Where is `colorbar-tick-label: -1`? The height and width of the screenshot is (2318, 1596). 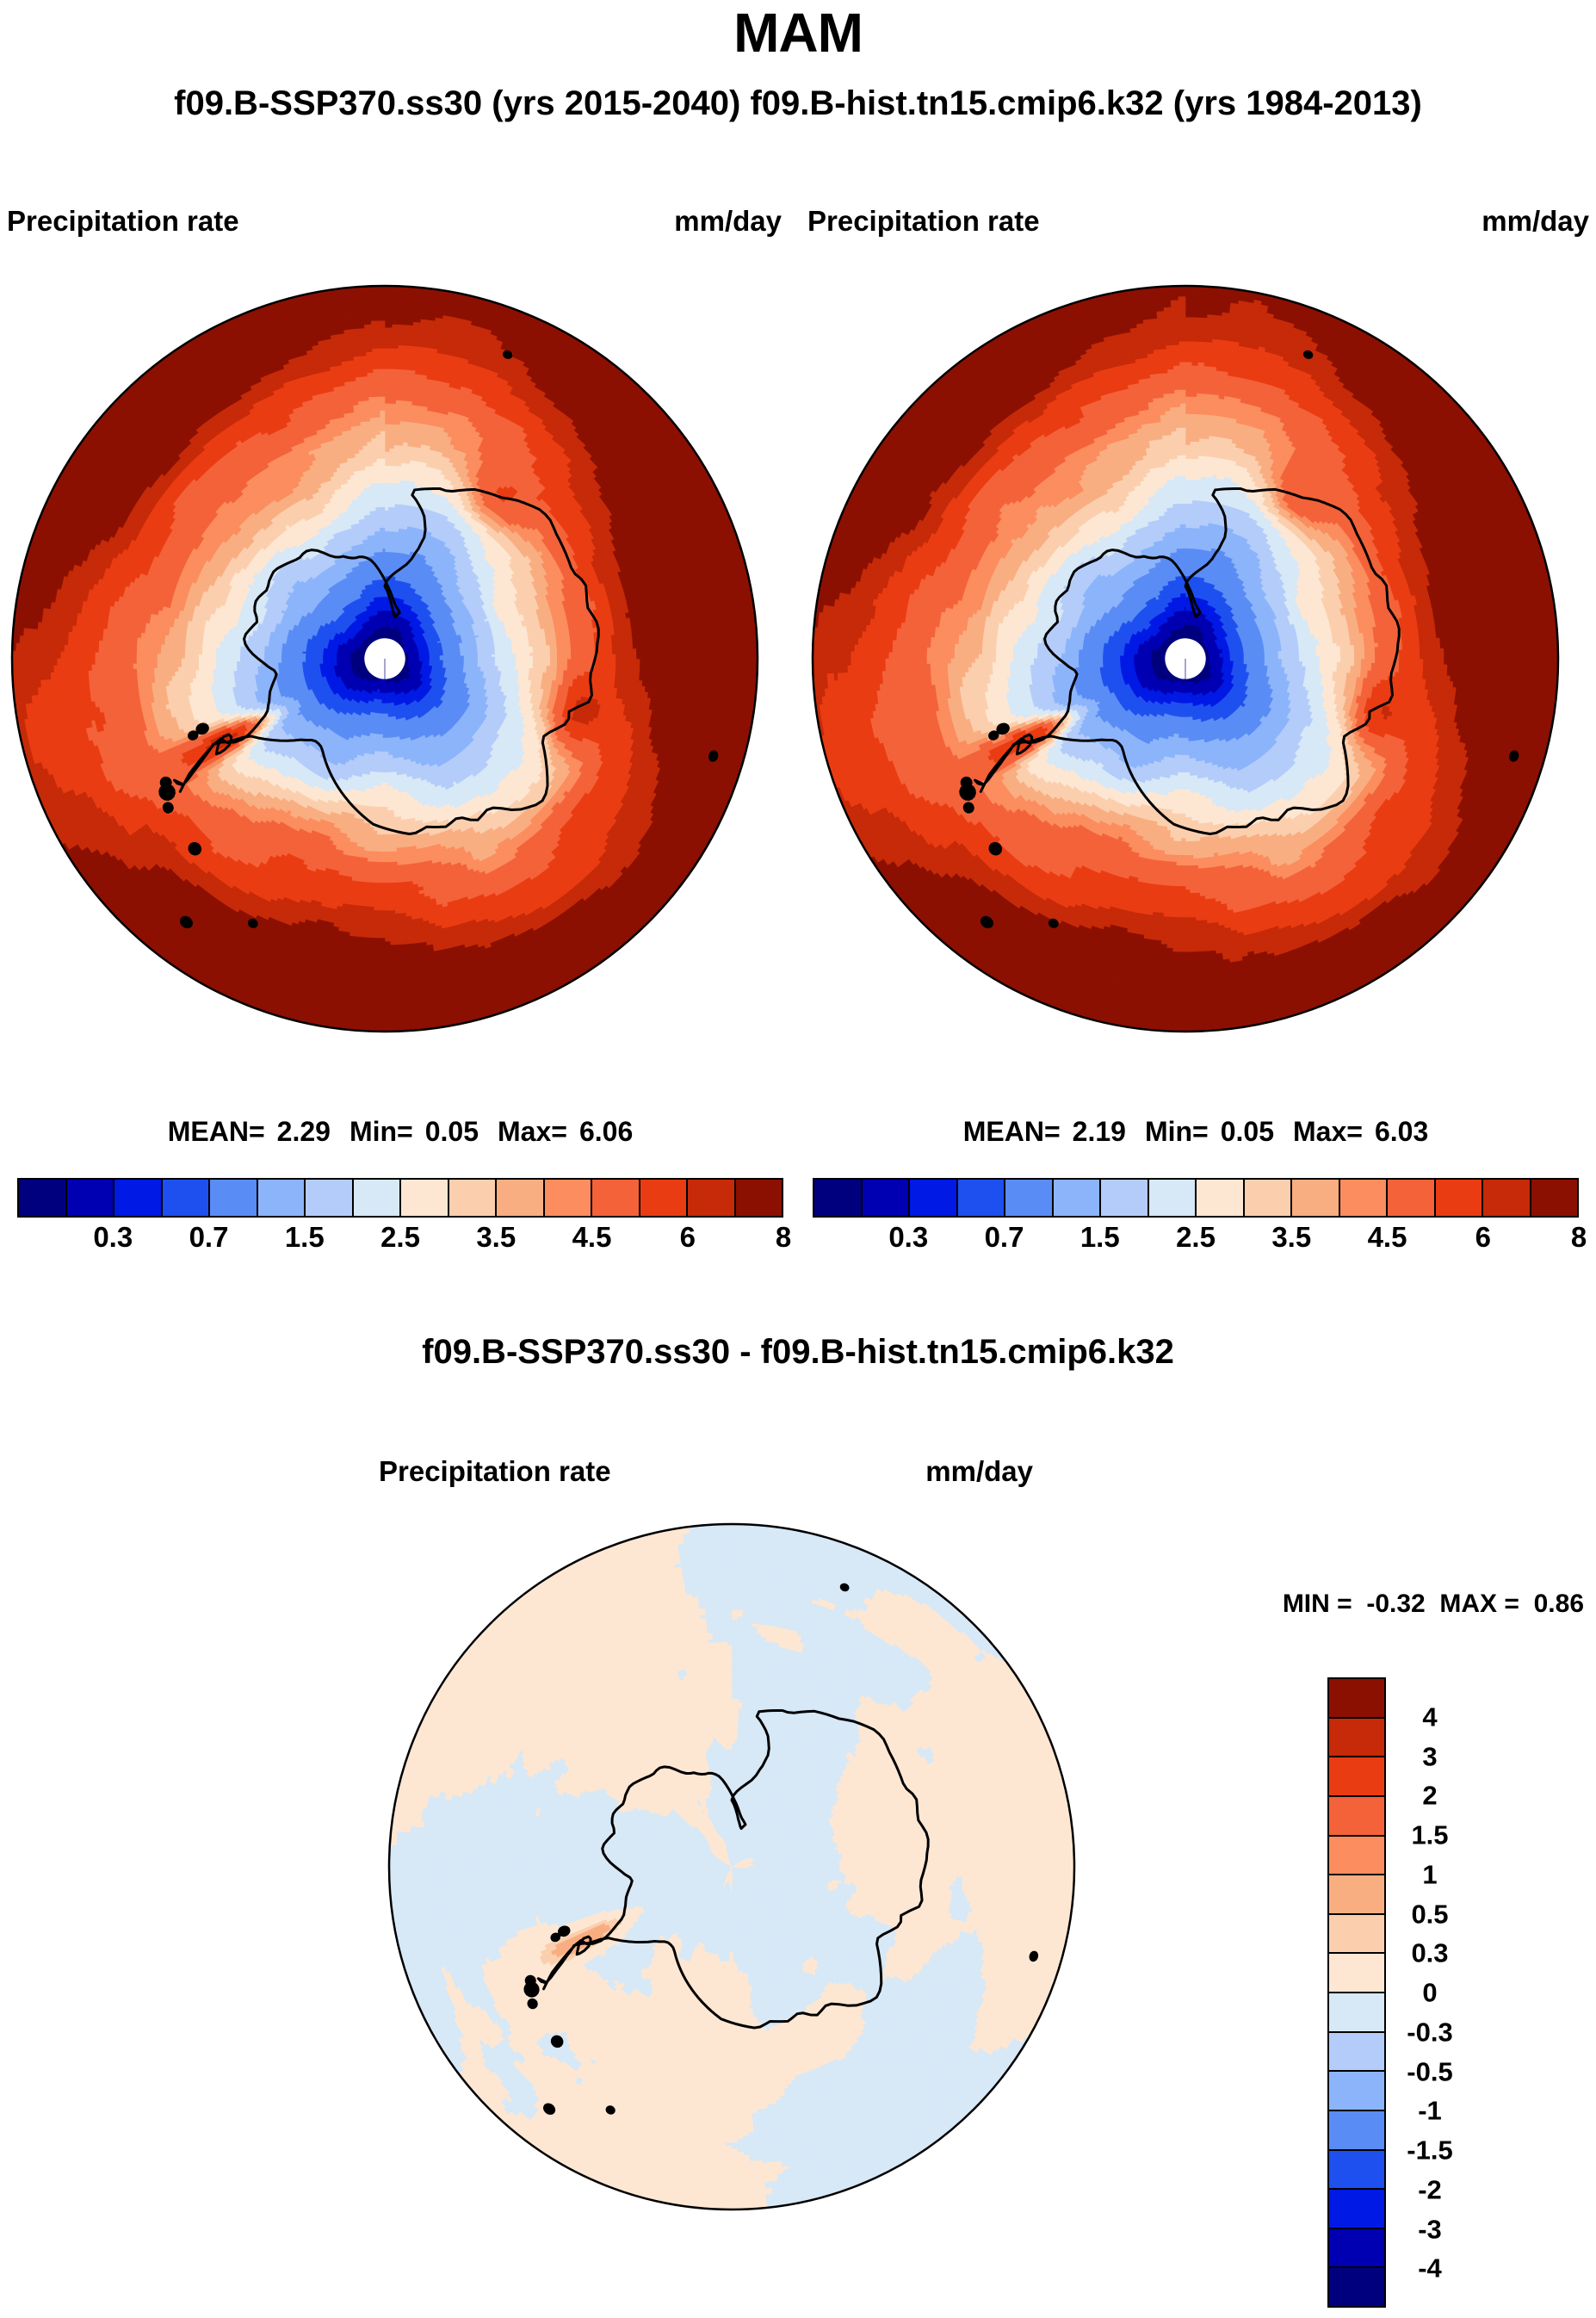
colorbar-tick-label: -1 is located at coordinates (1430, 2110).